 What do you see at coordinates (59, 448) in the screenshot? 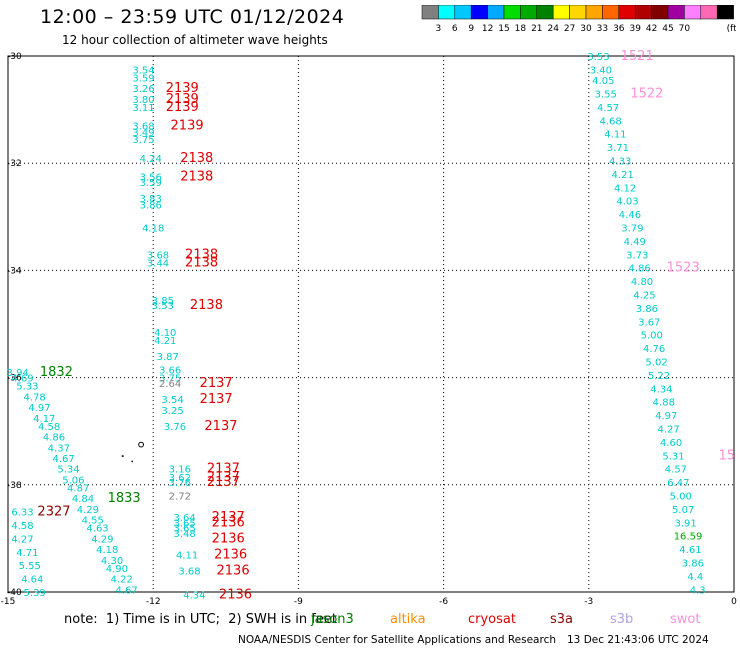
I see `data-label: 4.37` at bounding box center [59, 448].